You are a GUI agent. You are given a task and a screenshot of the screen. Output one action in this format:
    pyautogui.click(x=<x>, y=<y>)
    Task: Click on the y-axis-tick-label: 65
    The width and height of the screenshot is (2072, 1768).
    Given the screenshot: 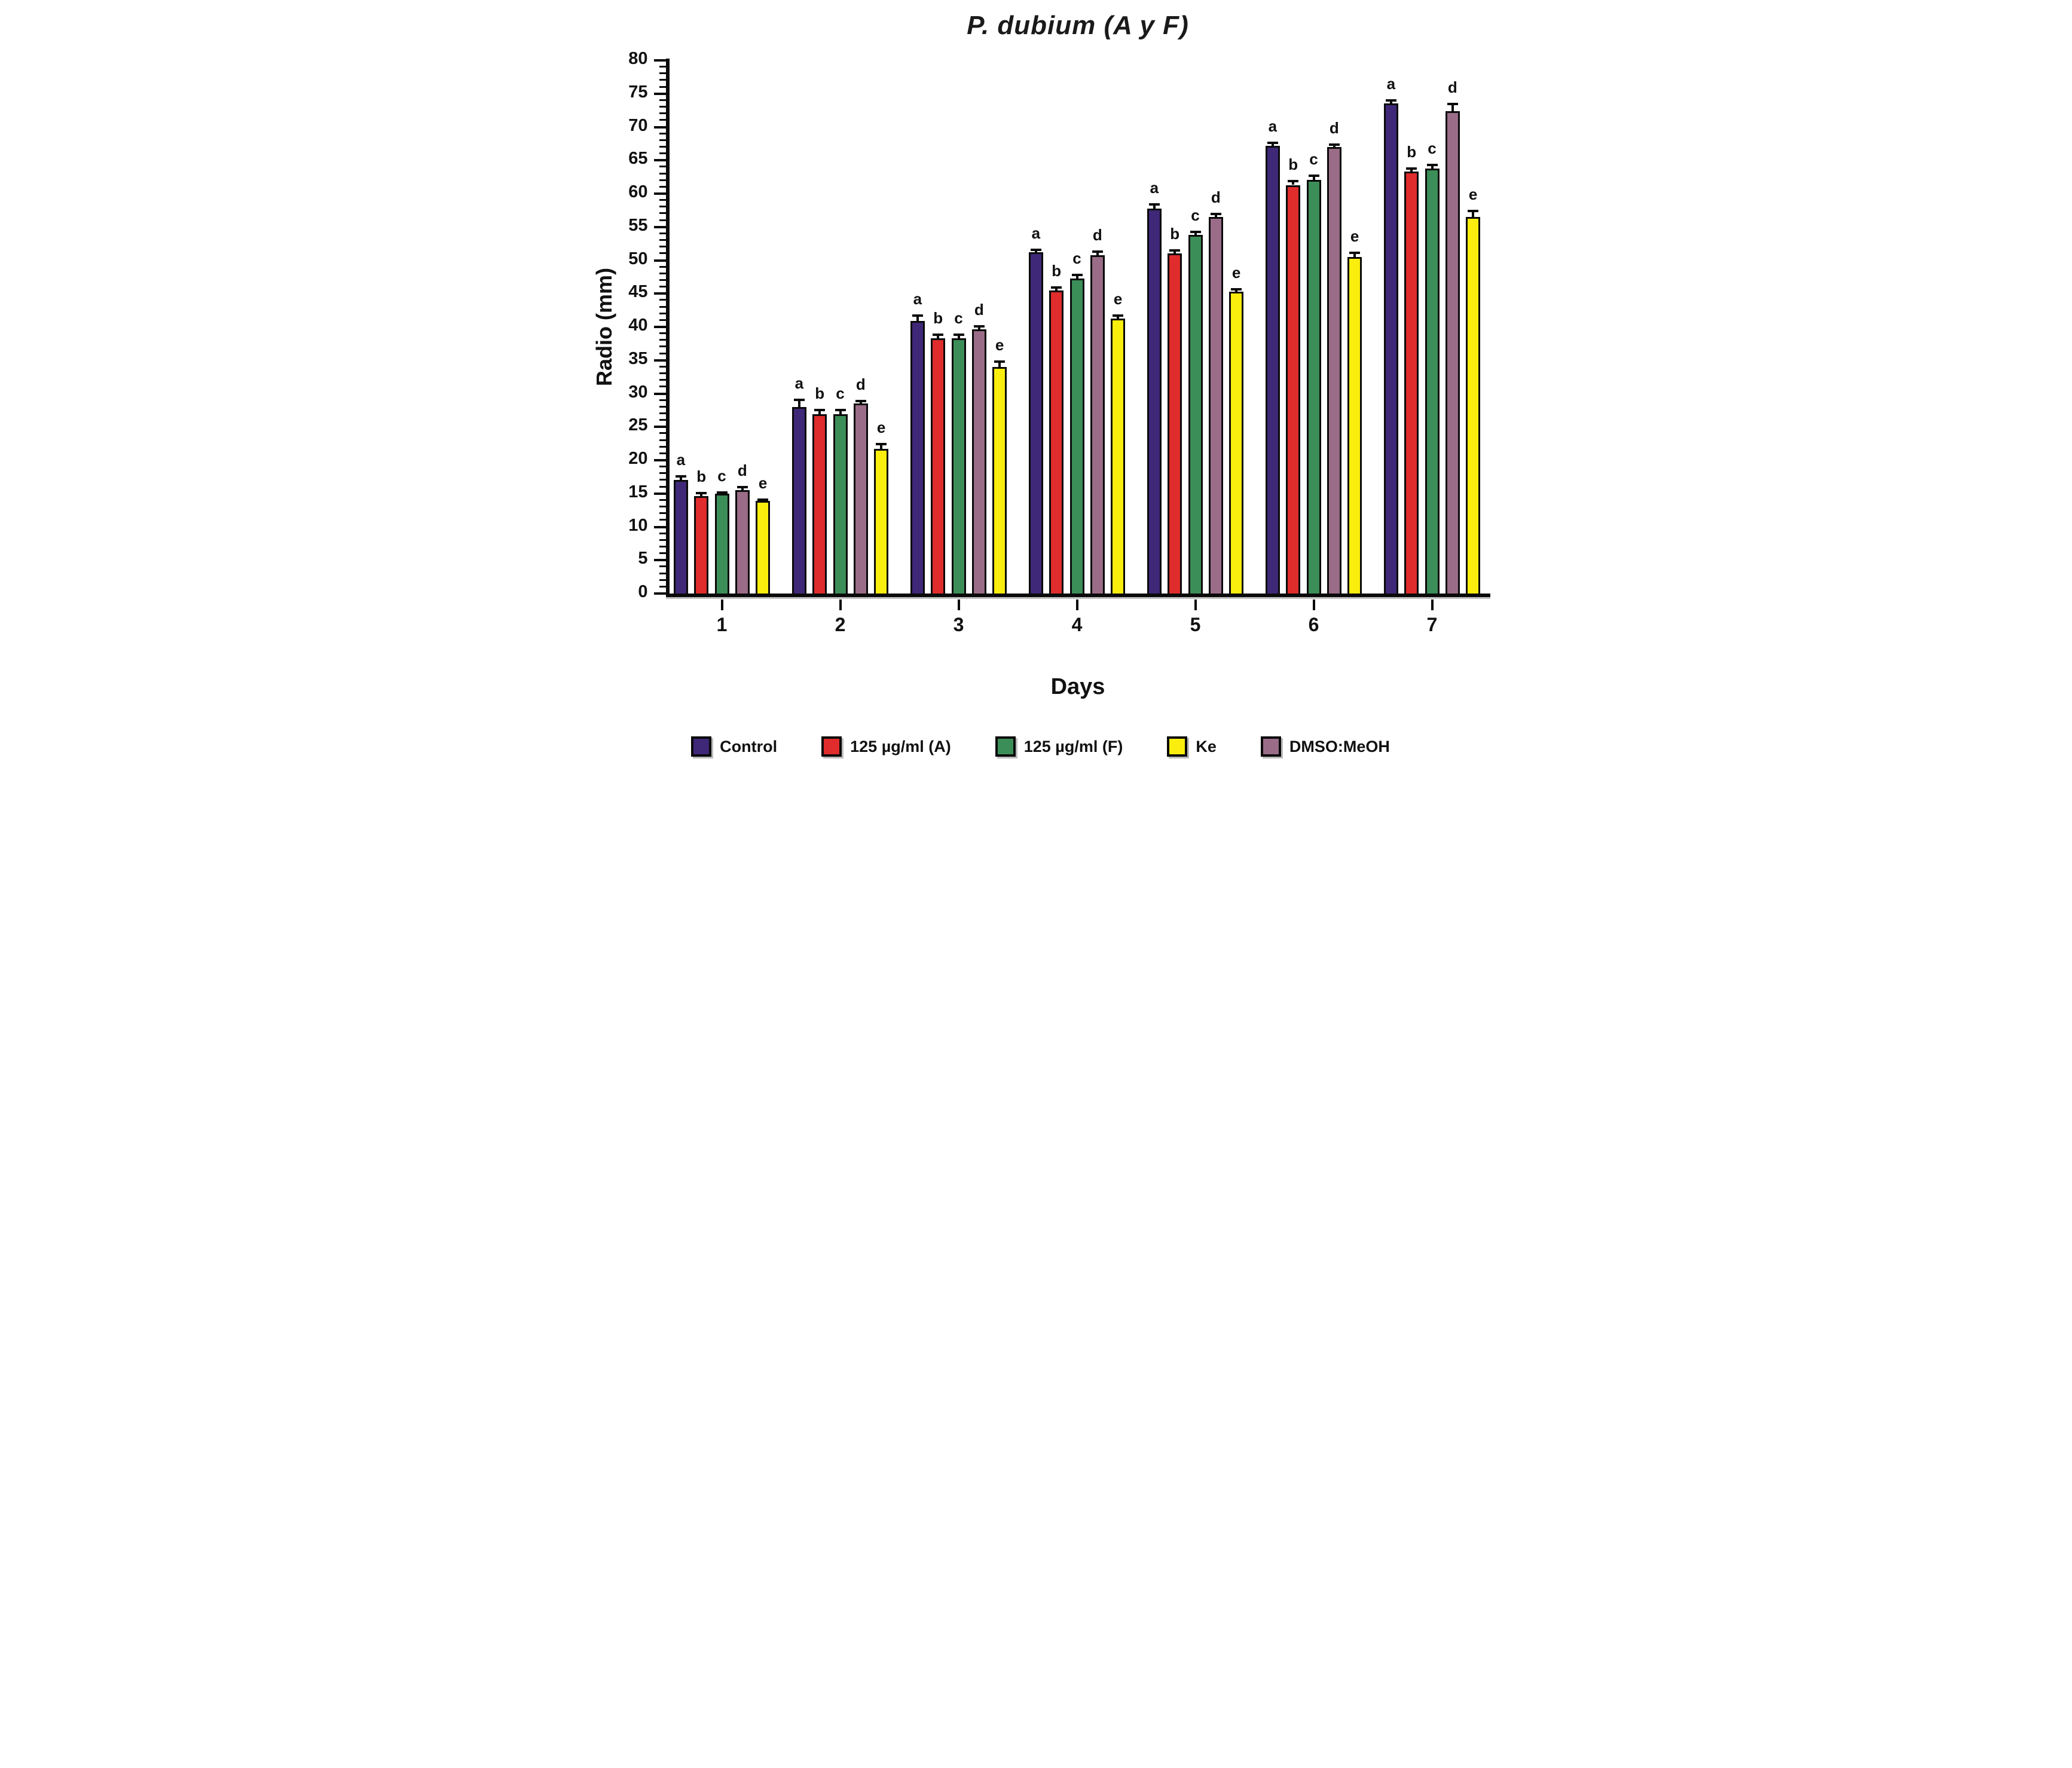 What is the action you would take?
    pyautogui.click(x=638, y=159)
    